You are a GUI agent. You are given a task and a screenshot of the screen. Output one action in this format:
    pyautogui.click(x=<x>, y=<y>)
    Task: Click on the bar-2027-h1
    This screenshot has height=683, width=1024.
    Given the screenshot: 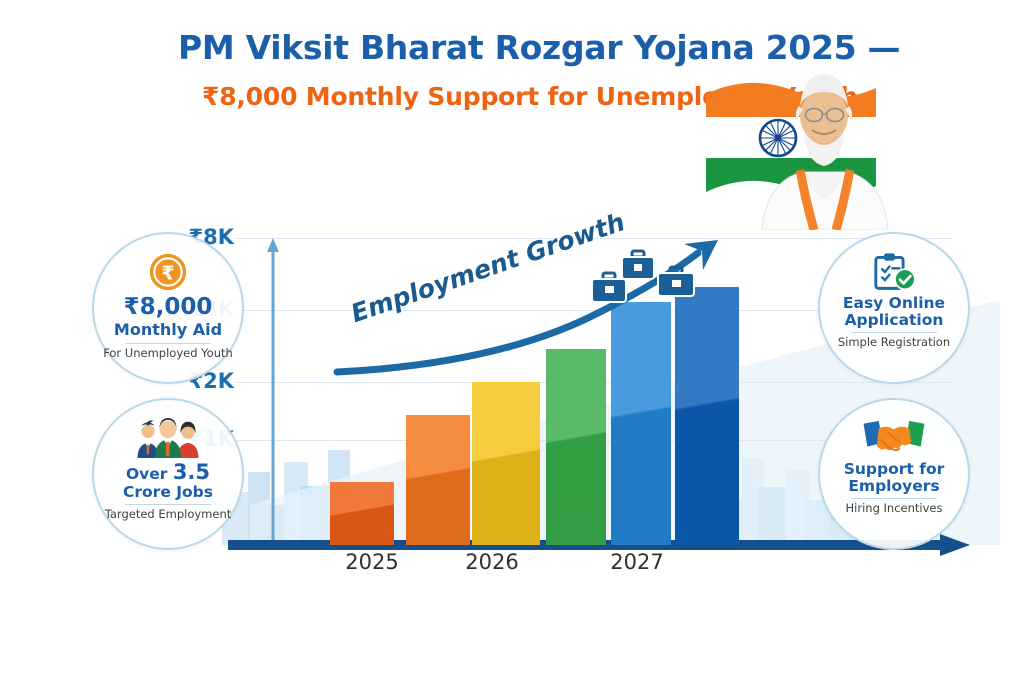 What is the action you would take?
    pyautogui.click(x=641, y=423)
    